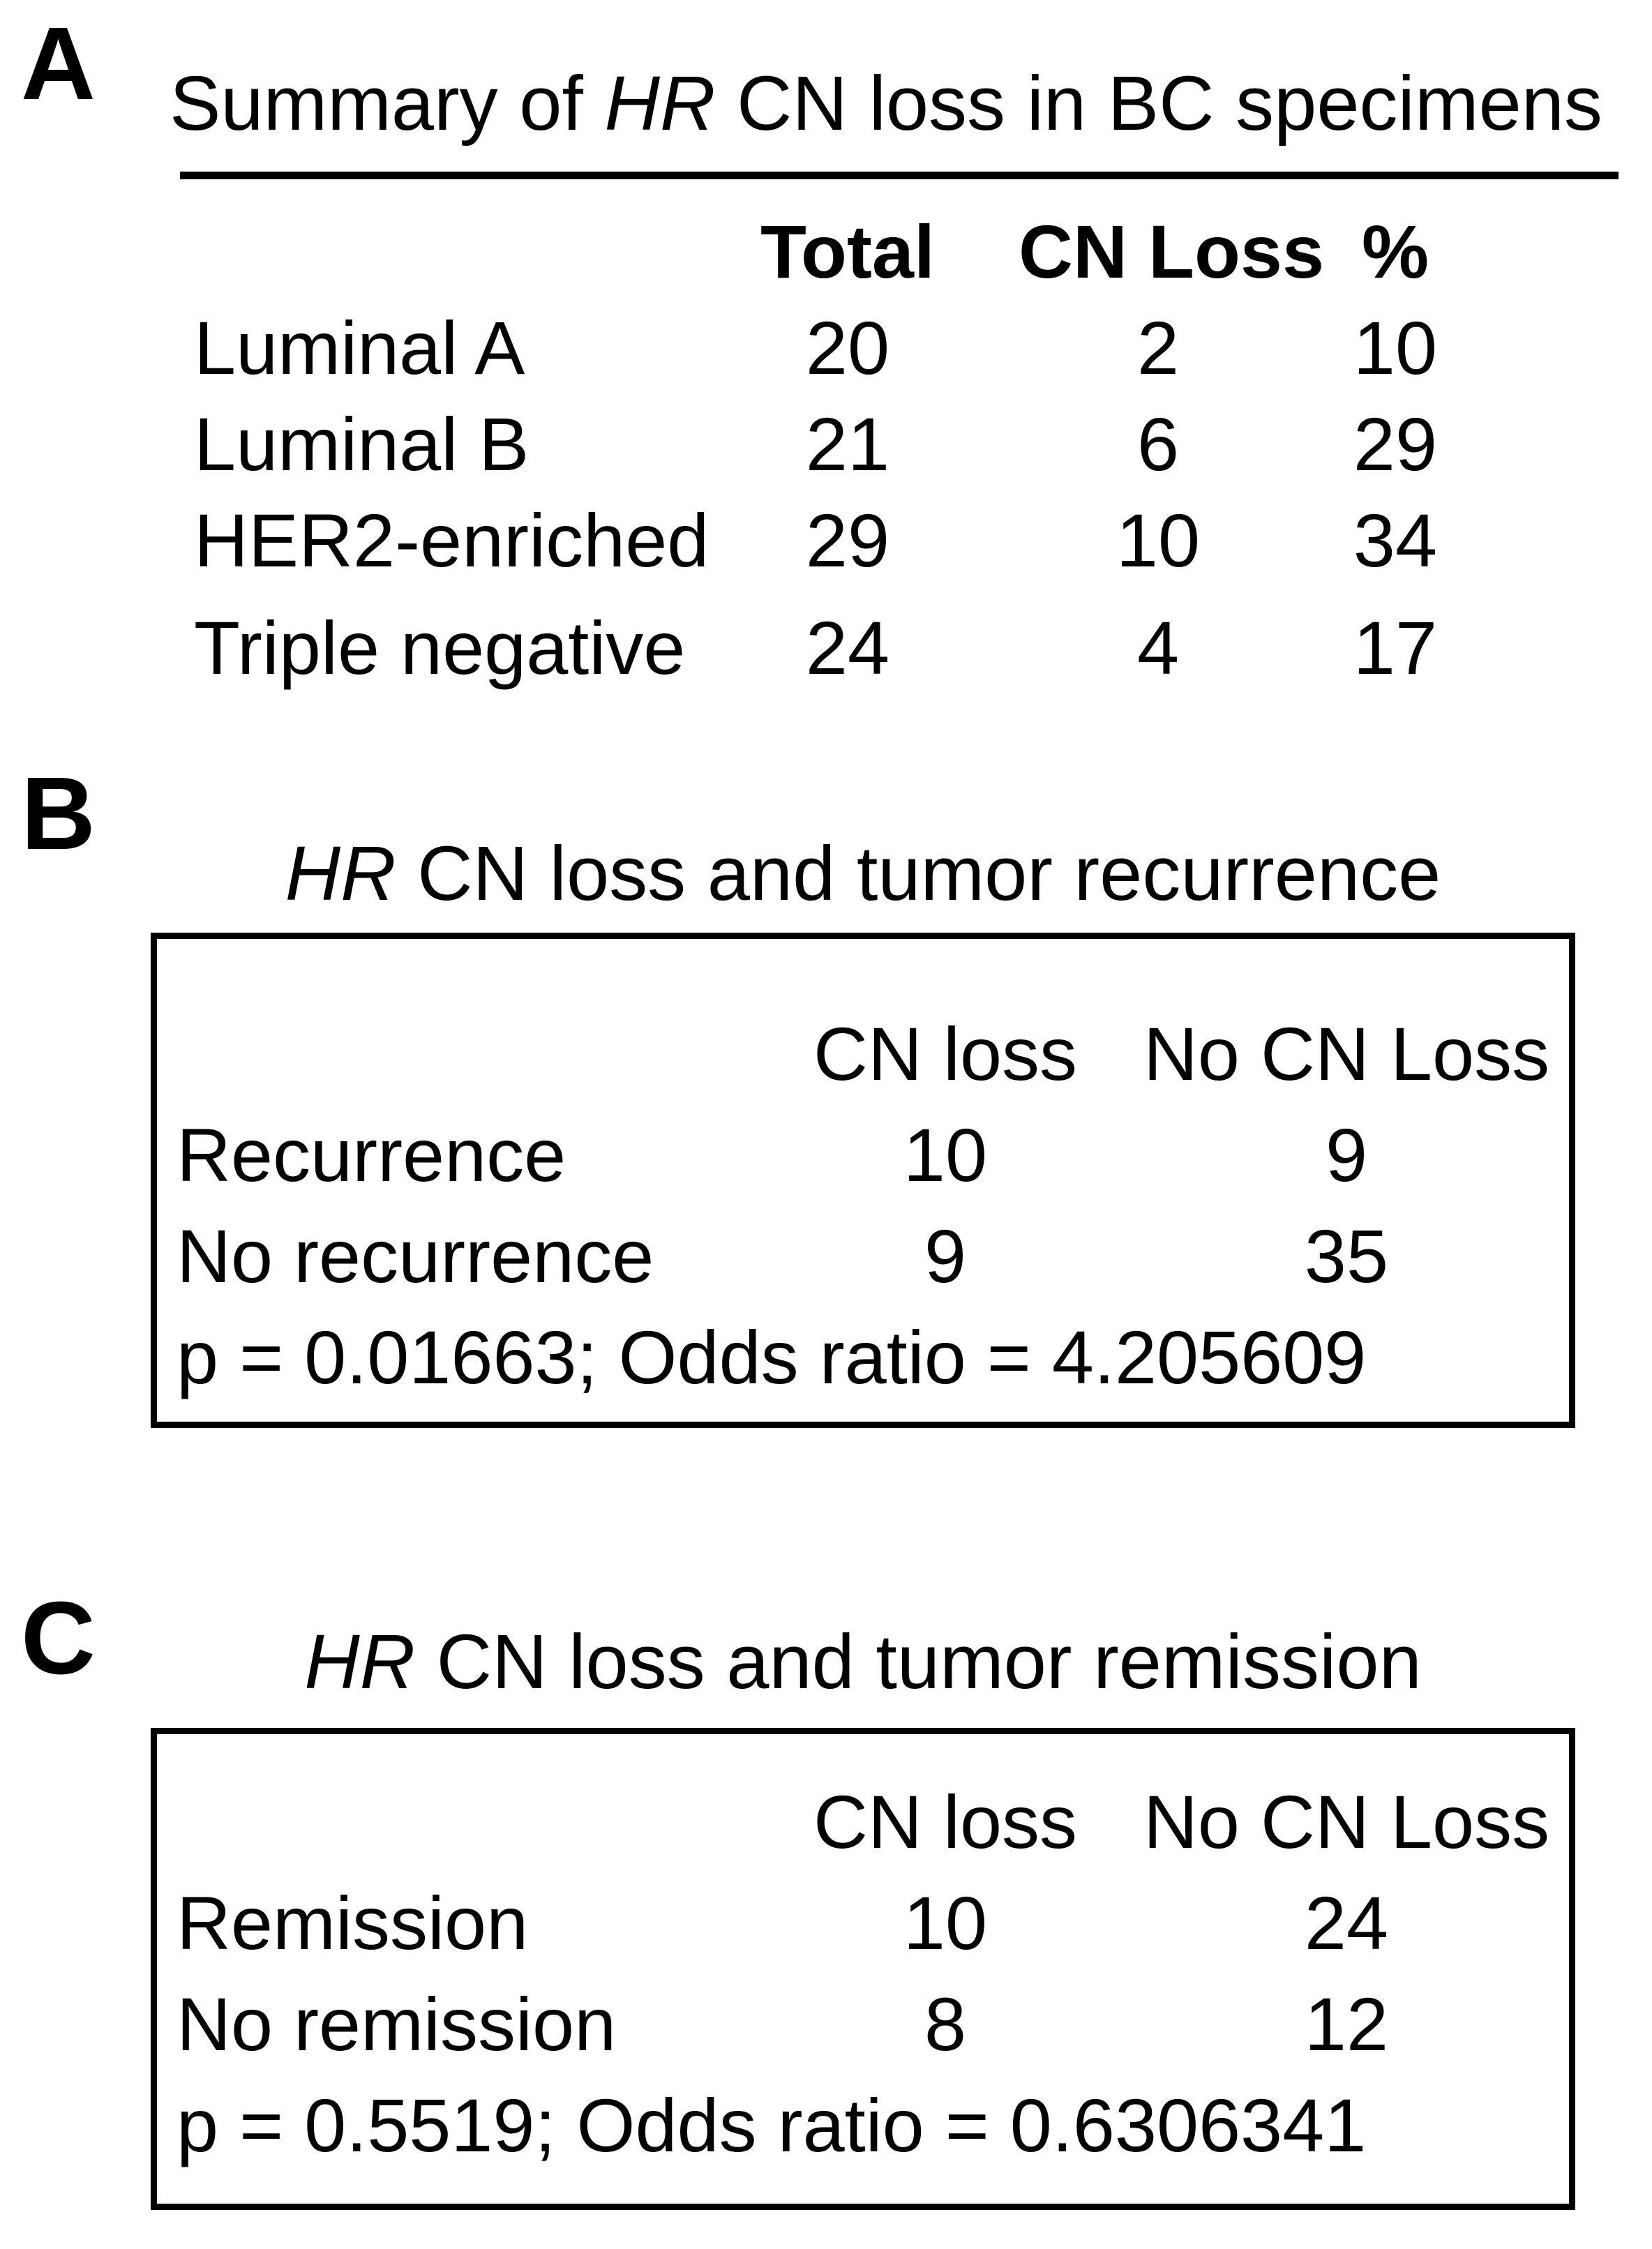  I want to click on panel-a-row-label: Luminal B, so click(362, 444).